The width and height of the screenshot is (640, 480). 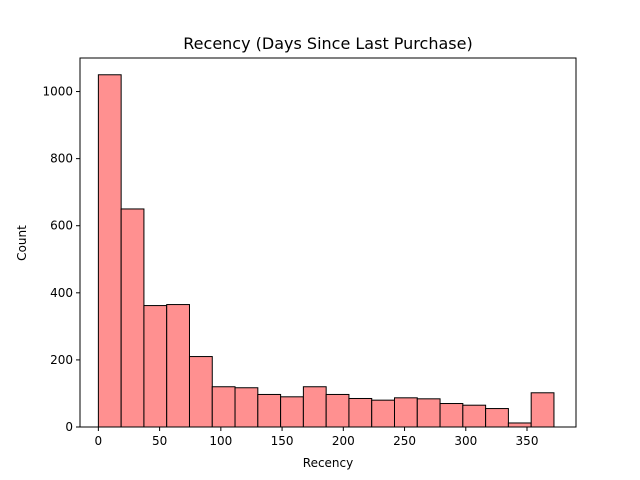 What do you see at coordinates (61, 360) in the screenshot?
I see `y-tick-label: 200` at bounding box center [61, 360].